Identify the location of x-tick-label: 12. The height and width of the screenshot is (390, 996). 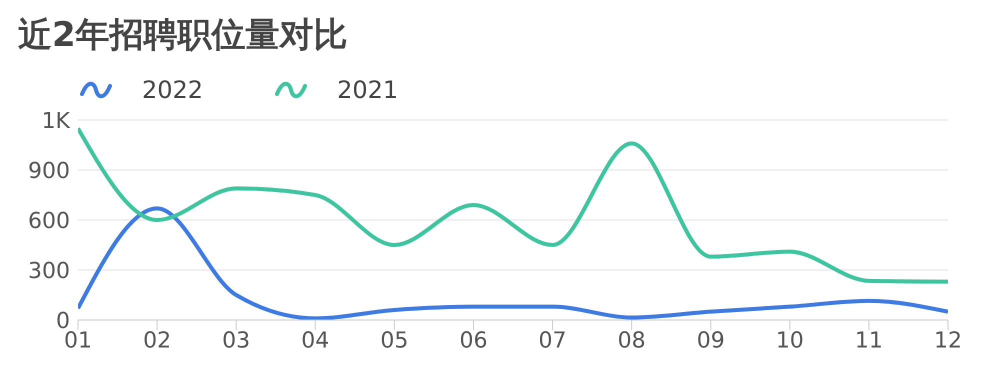
(948, 341).